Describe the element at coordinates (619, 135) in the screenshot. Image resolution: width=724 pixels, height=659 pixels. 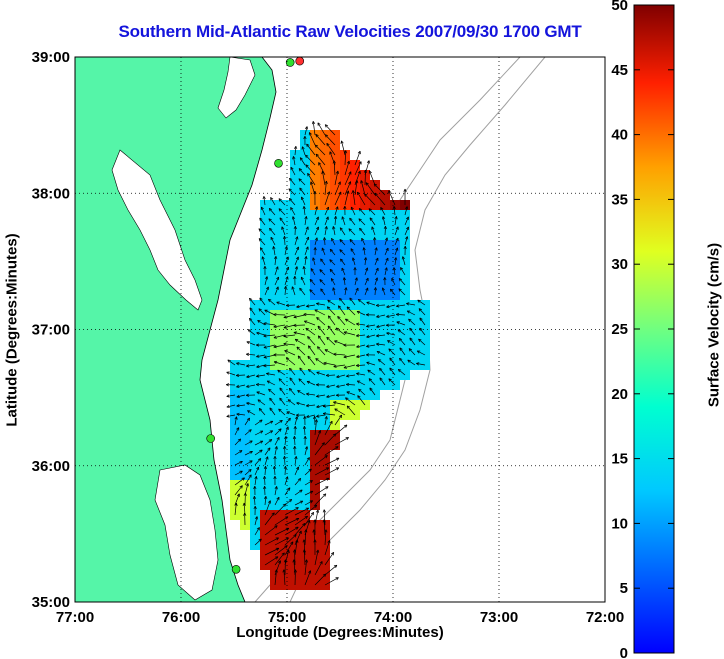
I see `colorbar-tick-label: 40` at that location.